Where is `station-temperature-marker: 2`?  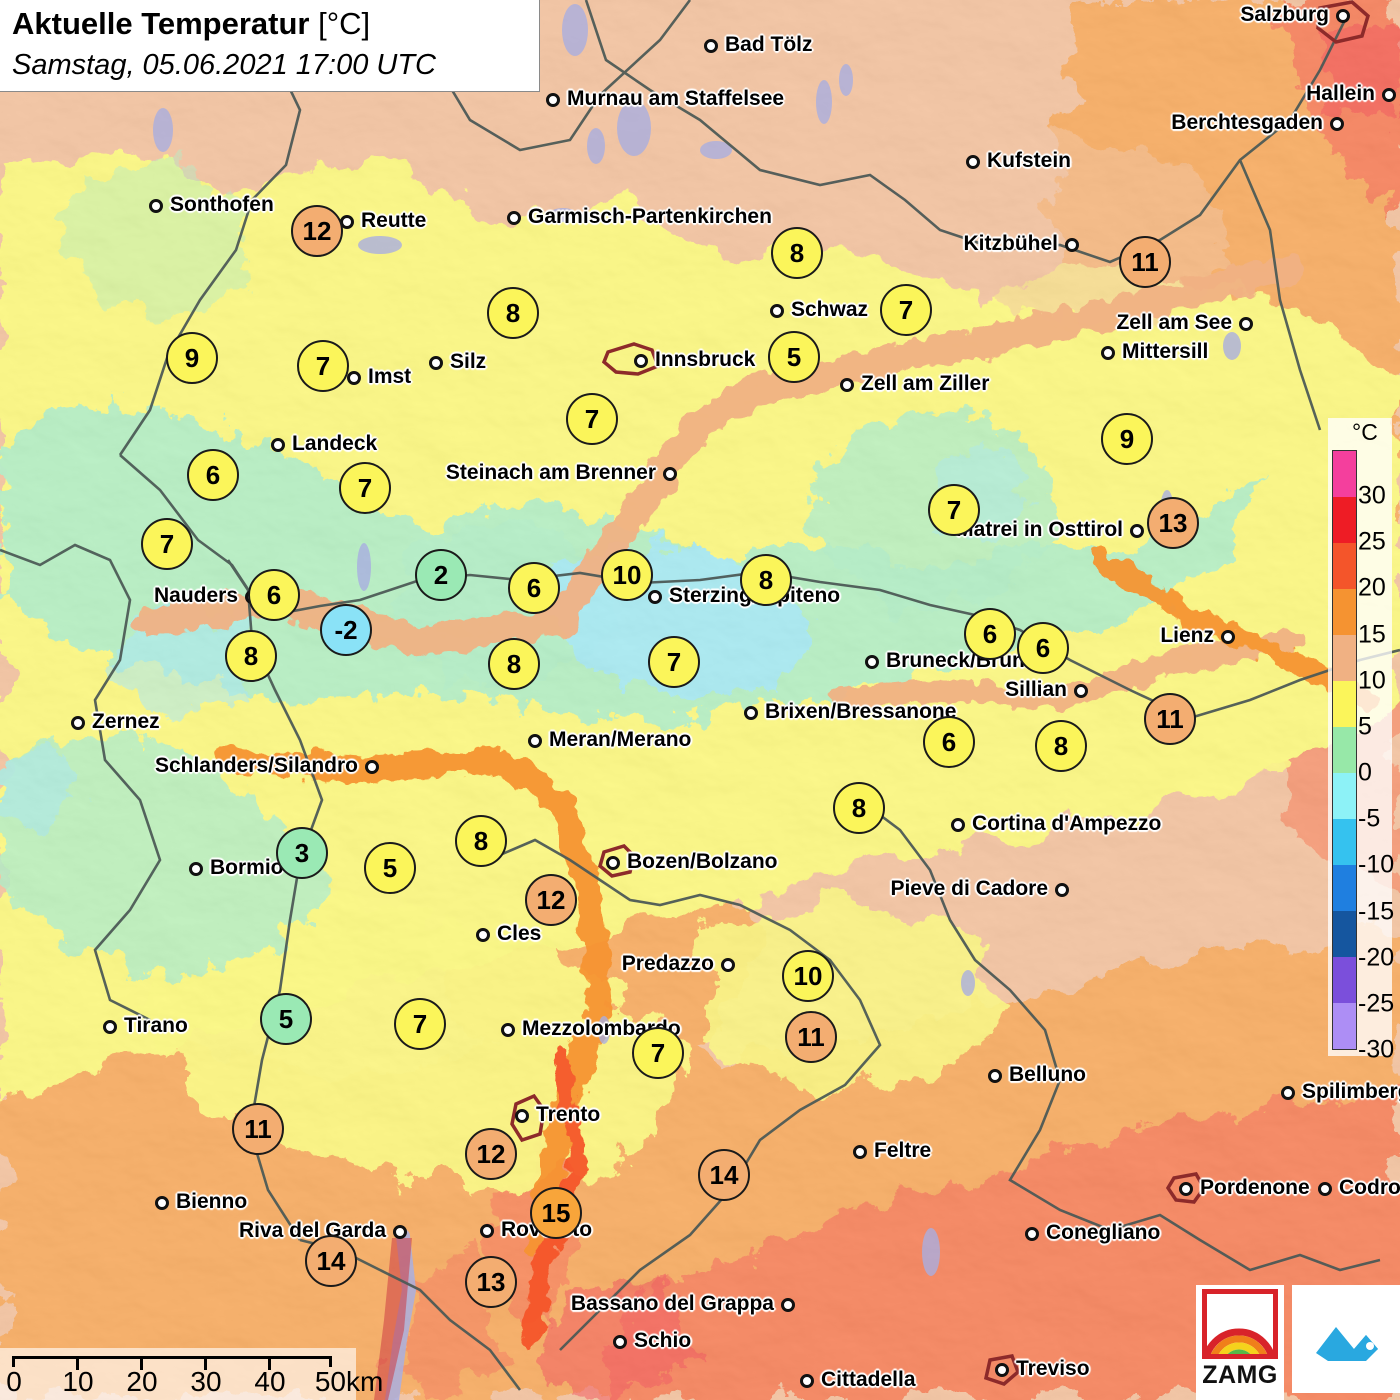
station-temperature-marker: 2 is located at coordinates (441, 575).